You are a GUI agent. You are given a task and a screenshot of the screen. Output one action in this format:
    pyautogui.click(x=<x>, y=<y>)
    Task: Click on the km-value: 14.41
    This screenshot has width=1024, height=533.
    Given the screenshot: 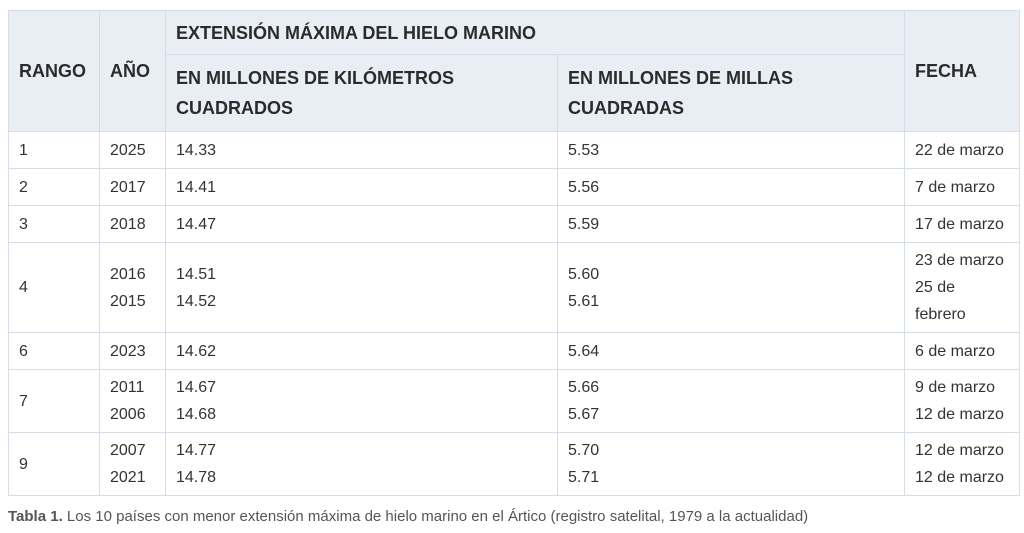 What is the action you would take?
    pyautogui.click(x=196, y=187)
    